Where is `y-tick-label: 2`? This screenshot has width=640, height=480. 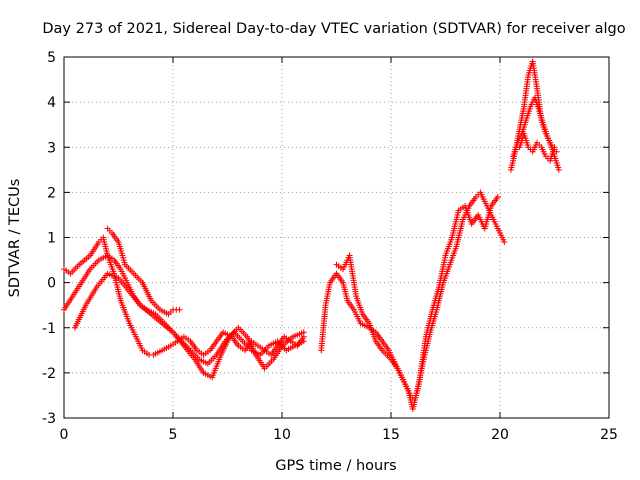
y-tick-label: 2 is located at coordinates (51, 193).